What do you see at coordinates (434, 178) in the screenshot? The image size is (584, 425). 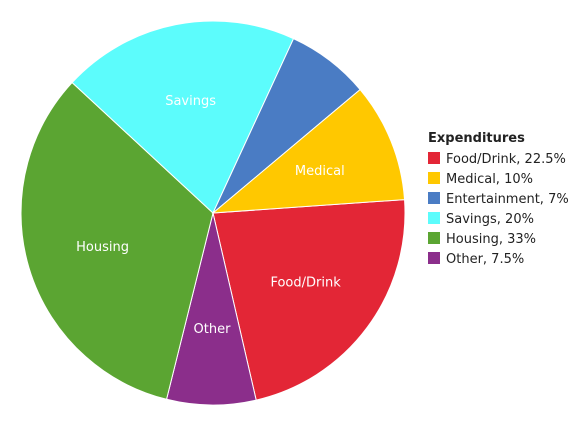 I see `legend-swatch-medical` at bounding box center [434, 178].